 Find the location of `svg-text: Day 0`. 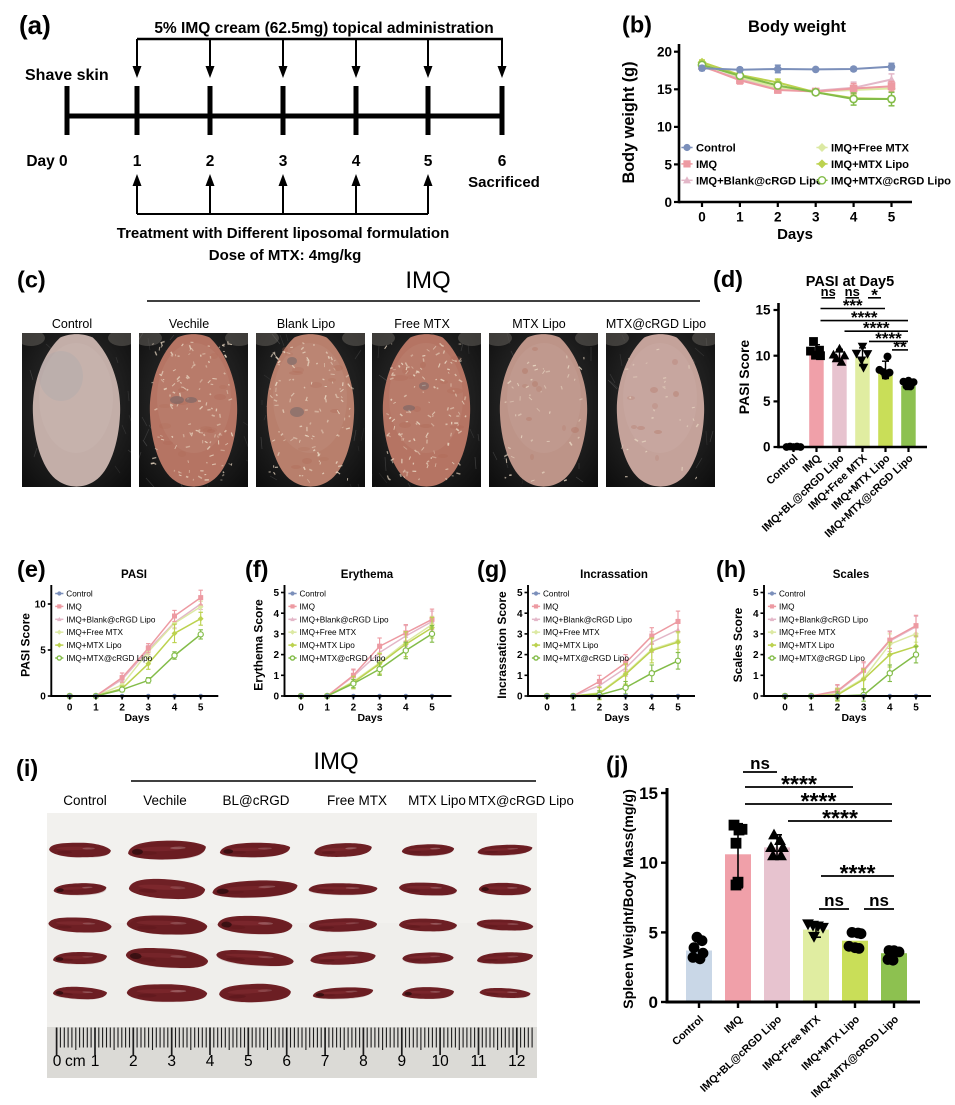

svg-text: Day 0 is located at coordinates (46, 161).